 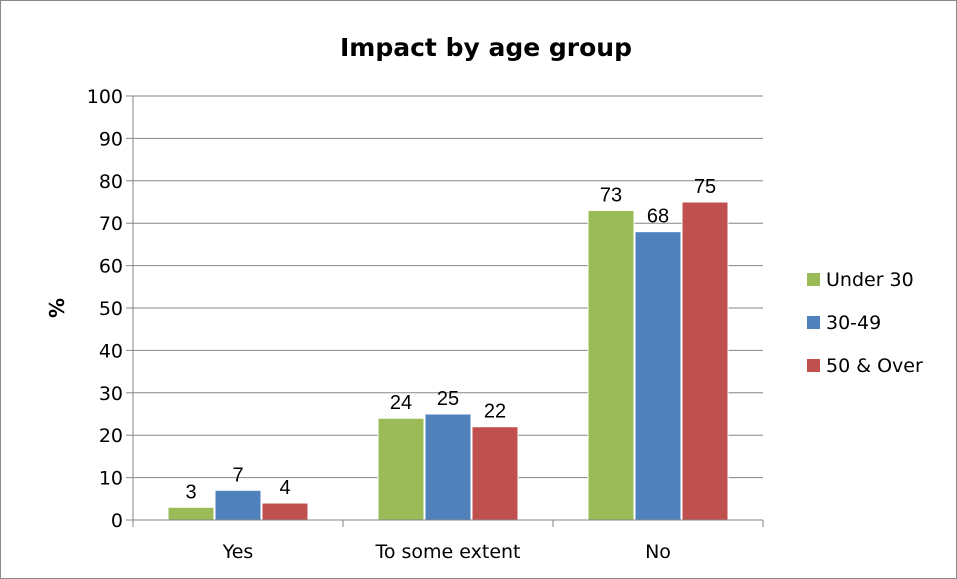 What do you see at coordinates (874, 366) in the screenshot?
I see `legend-label: 50 & Over` at bounding box center [874, 366].